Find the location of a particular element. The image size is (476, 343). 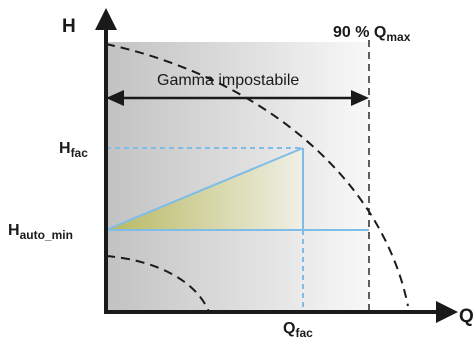

qfac-label: Qfac is located at coordinates (298, 330).